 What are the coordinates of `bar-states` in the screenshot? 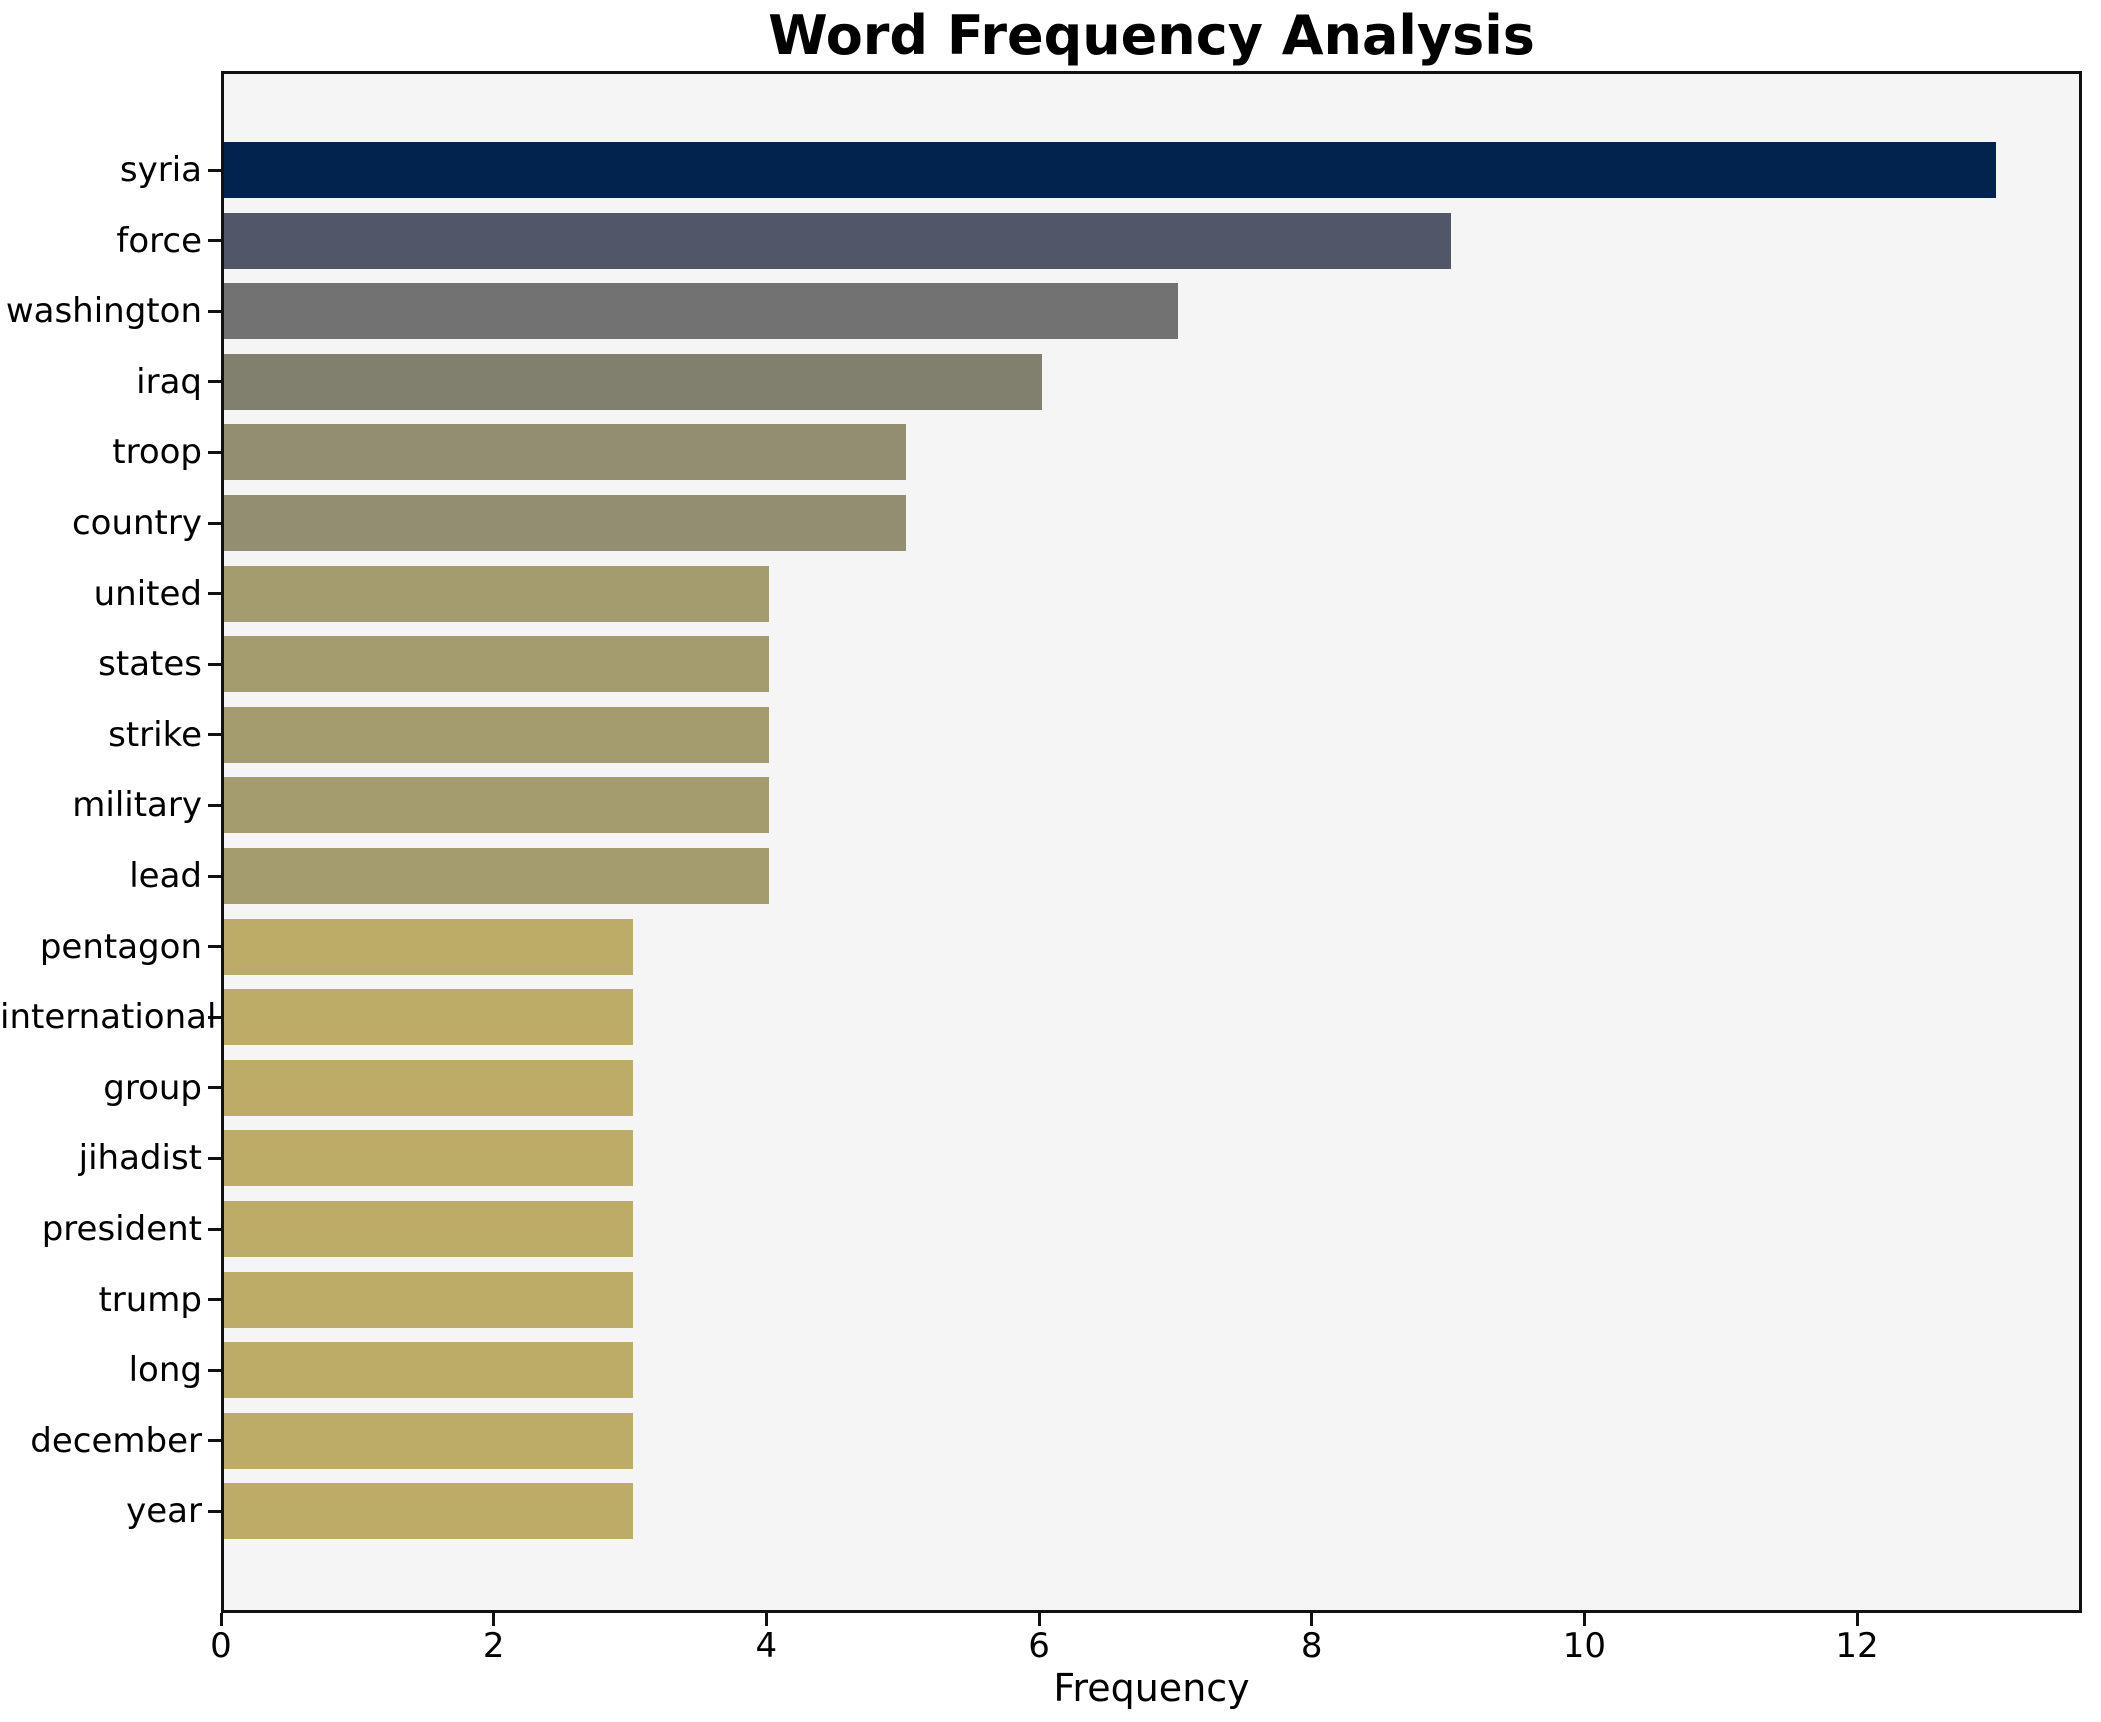 It's located at (496, 664).